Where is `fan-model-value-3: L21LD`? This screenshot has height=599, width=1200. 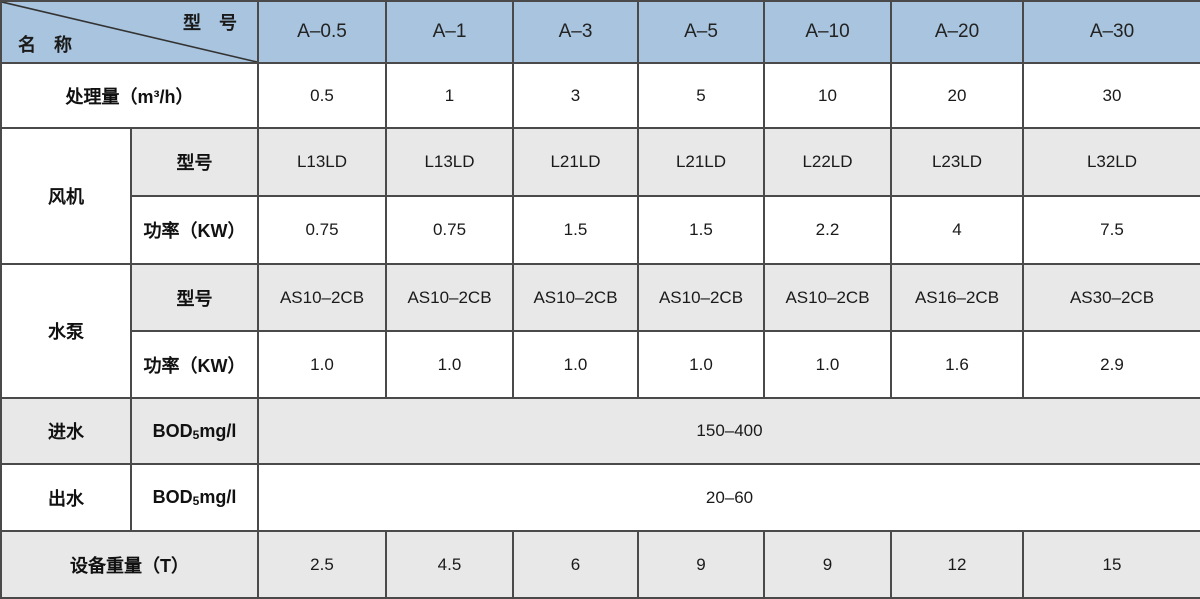
fan-model-value-3: L21LD is located at coordinates (701, 162).